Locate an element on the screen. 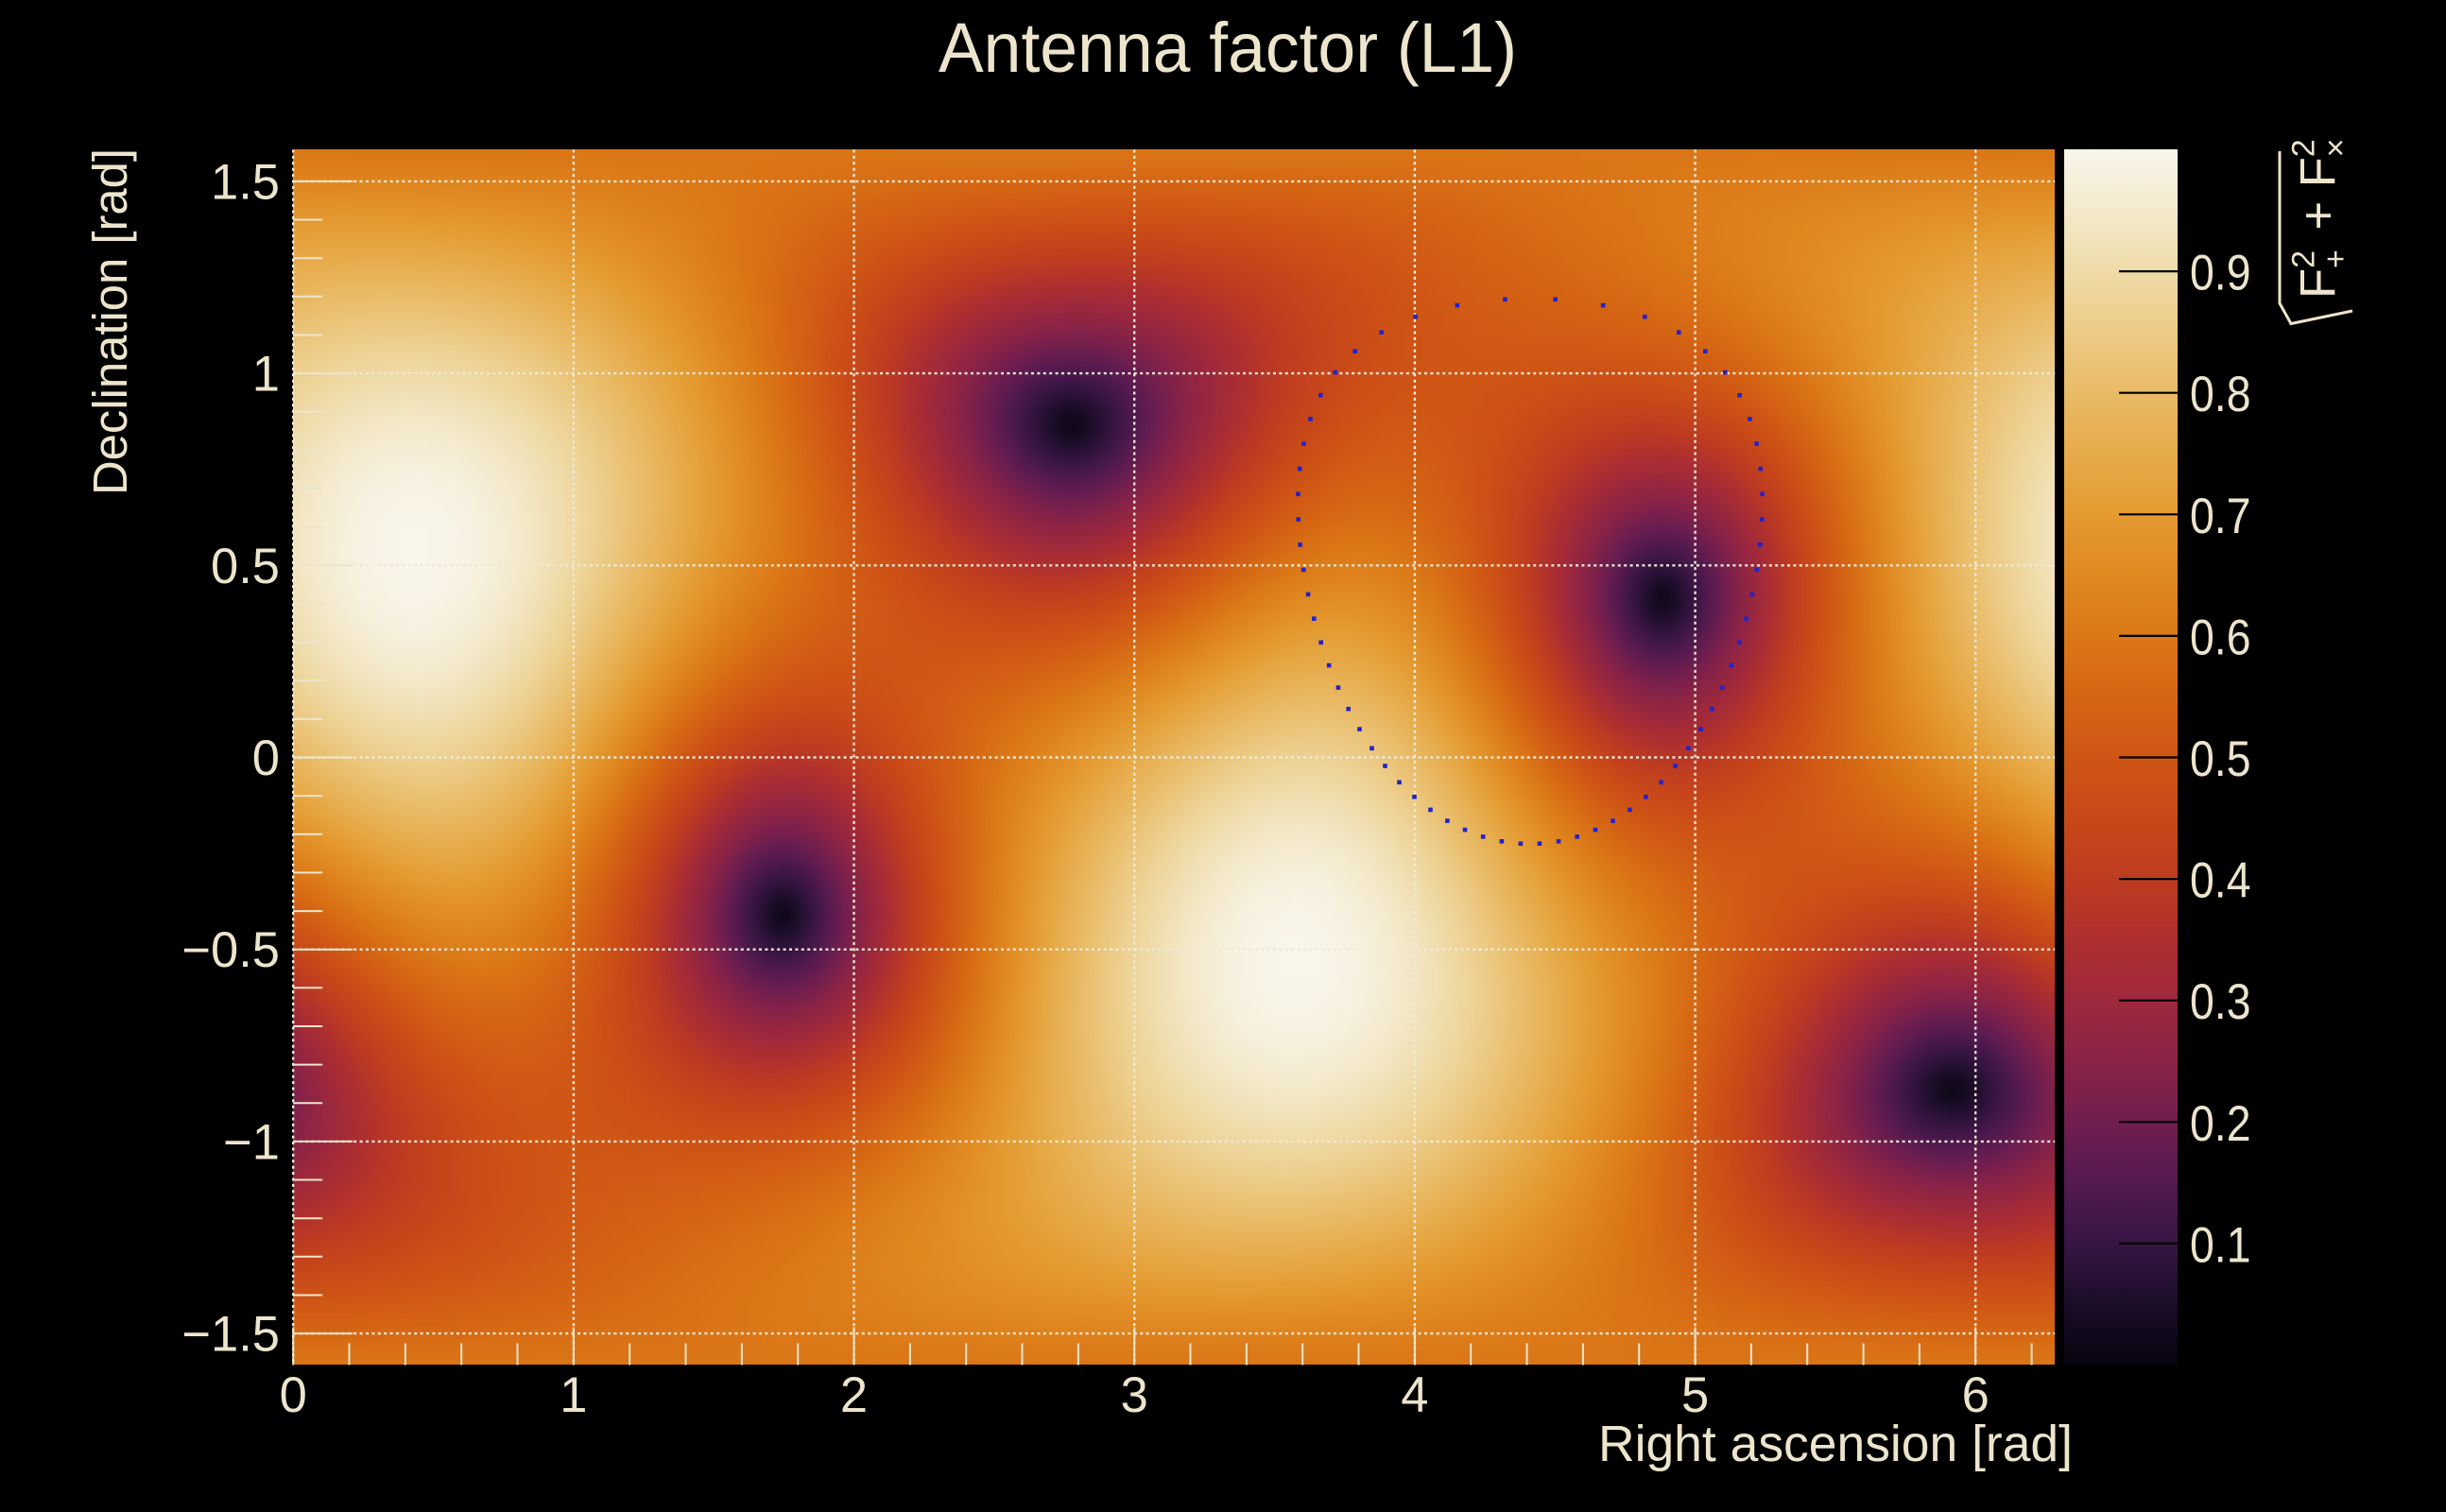 The height and width of the screenshot is (1512, 2446). svg-text: 3 is located at coordinates (1134, 1395).